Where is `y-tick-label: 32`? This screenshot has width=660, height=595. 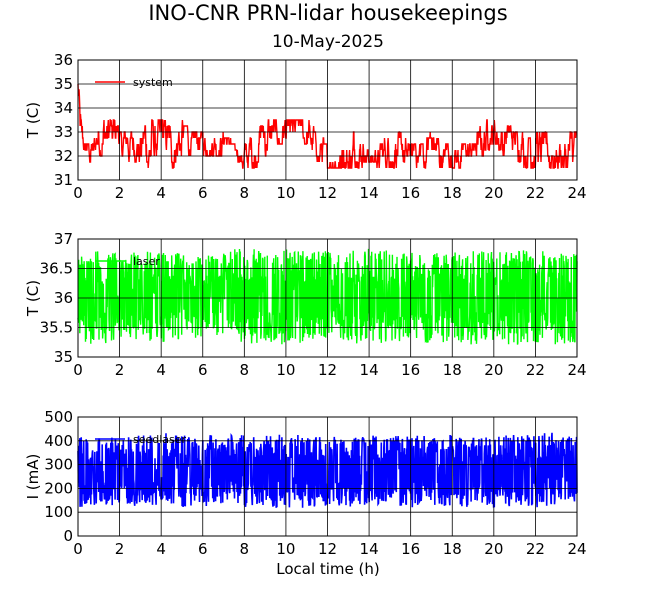 y-tick-label: 32 is located at coordinates (63, 156).